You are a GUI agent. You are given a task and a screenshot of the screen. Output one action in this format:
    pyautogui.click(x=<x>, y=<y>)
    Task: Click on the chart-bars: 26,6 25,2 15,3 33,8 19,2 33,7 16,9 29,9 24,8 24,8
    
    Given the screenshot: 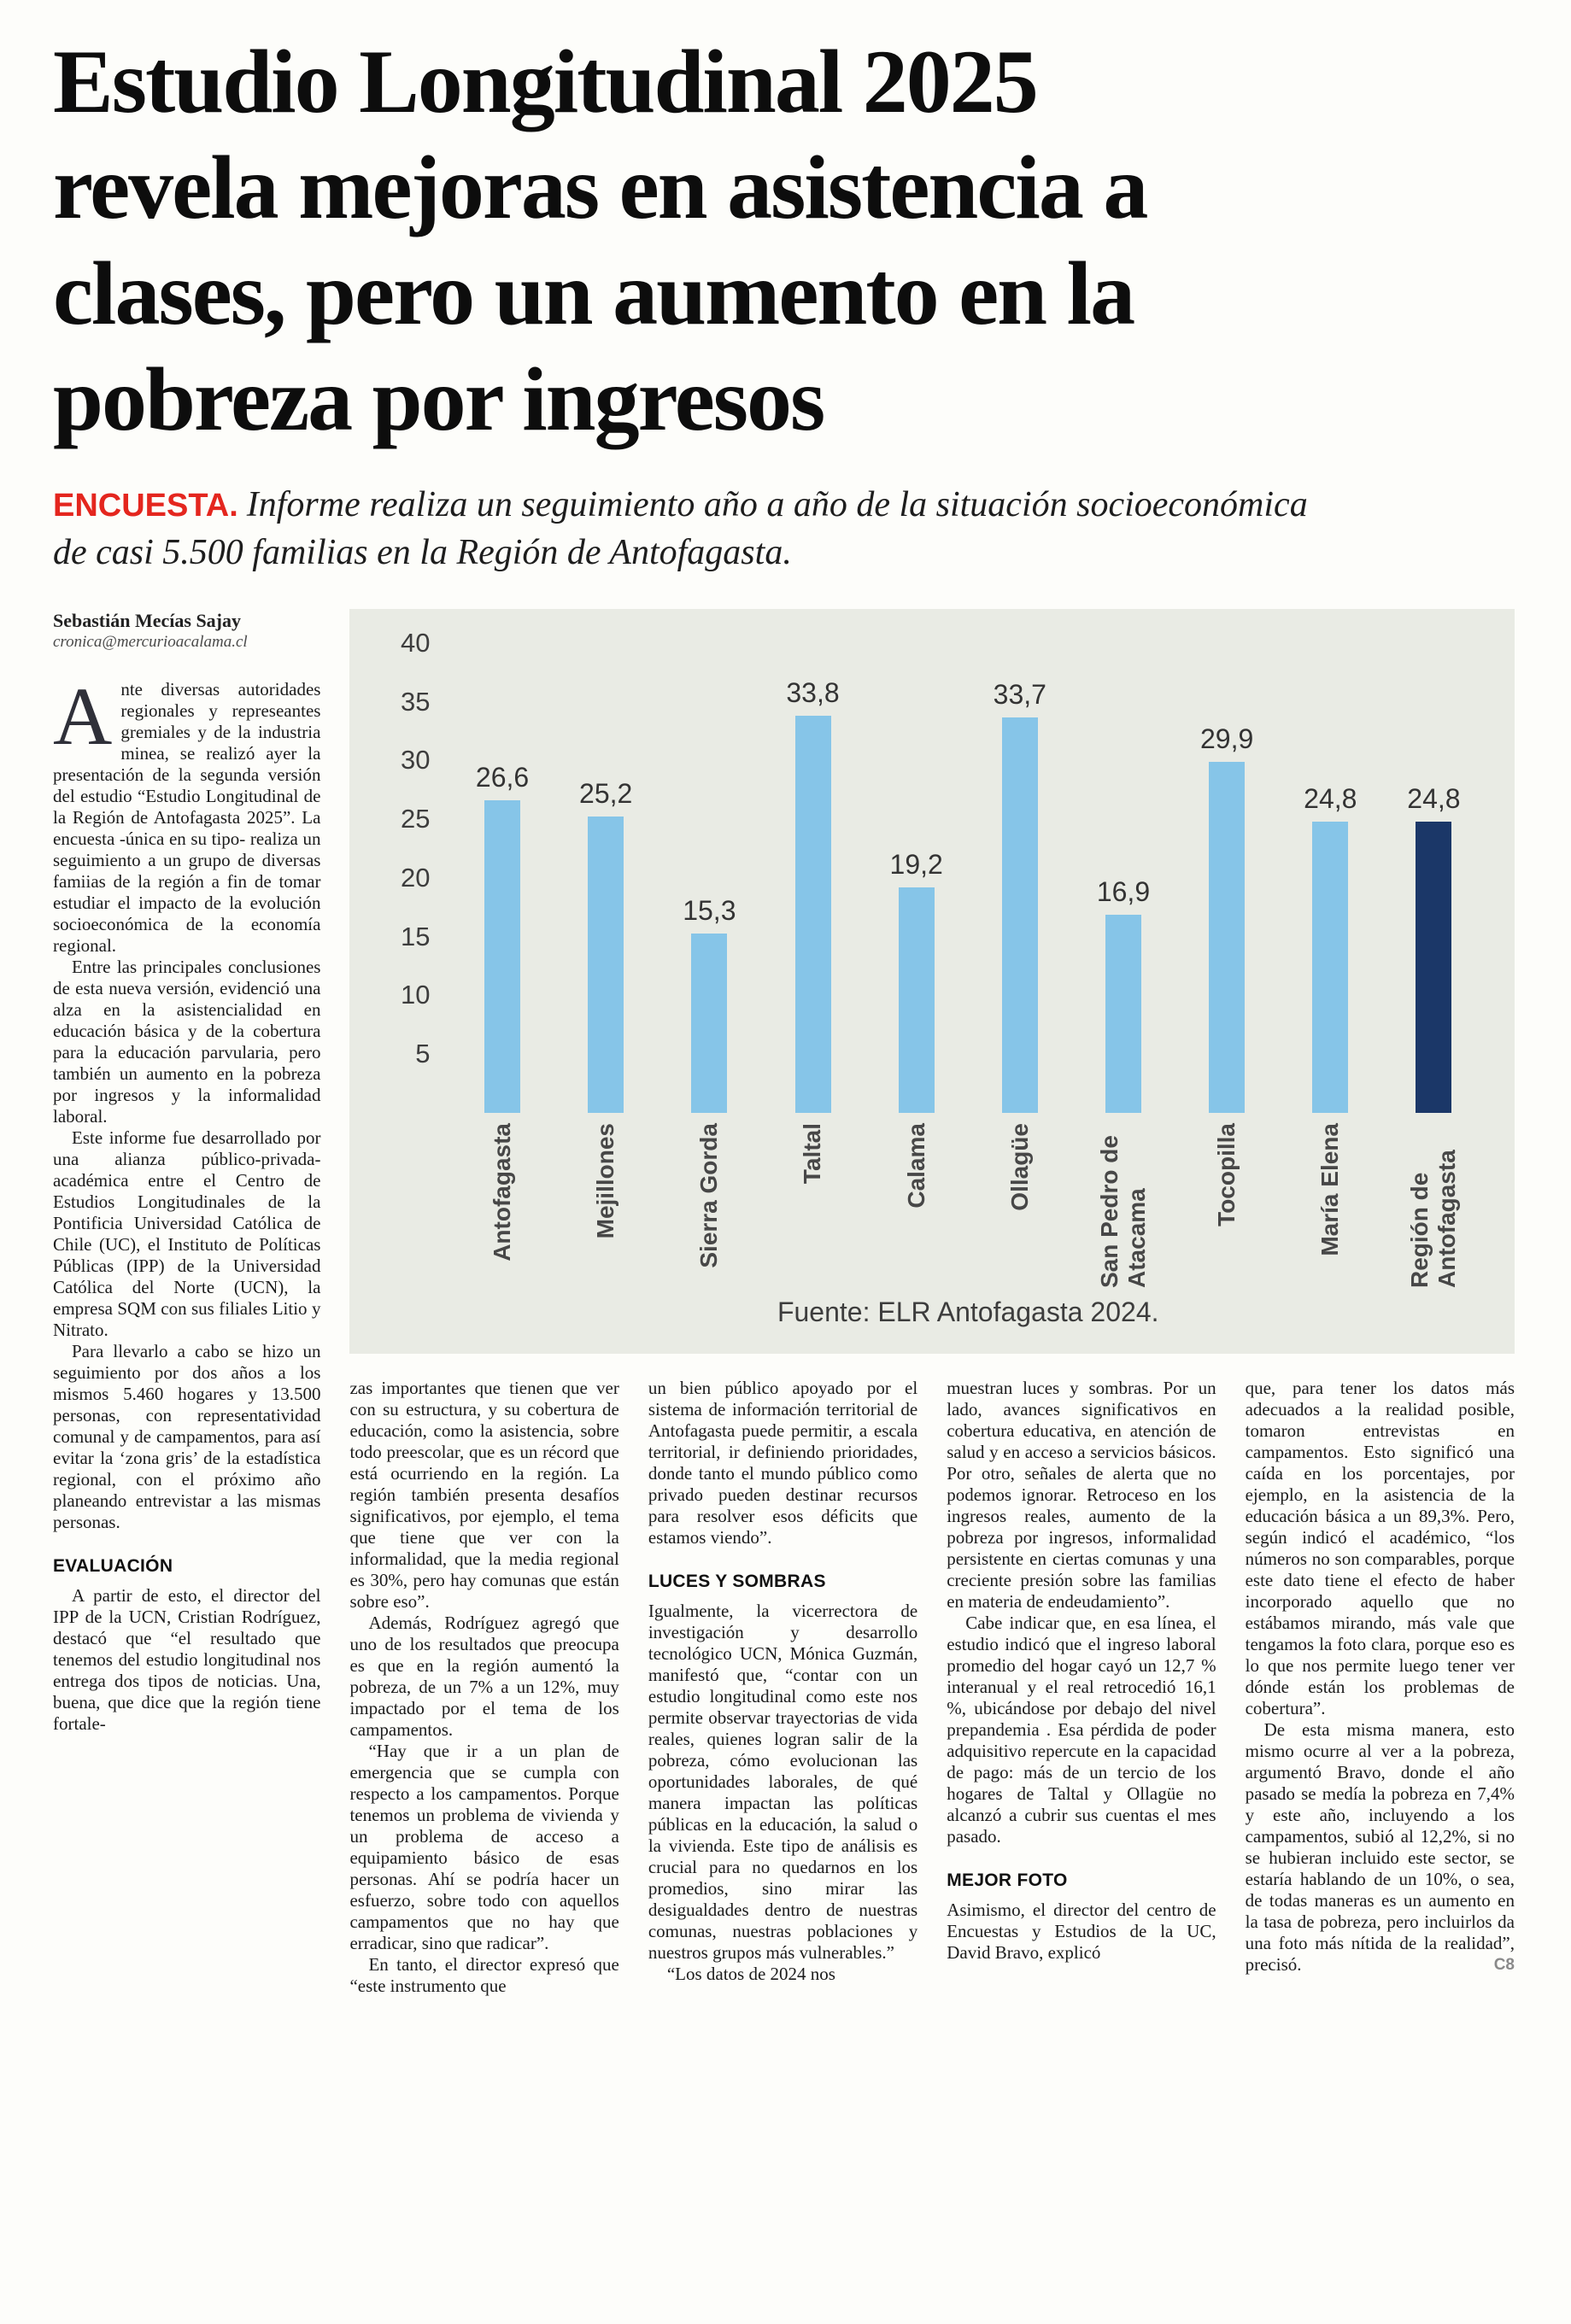 What is the action you would take?
    pyautogui.click(x=968, y=878)
    